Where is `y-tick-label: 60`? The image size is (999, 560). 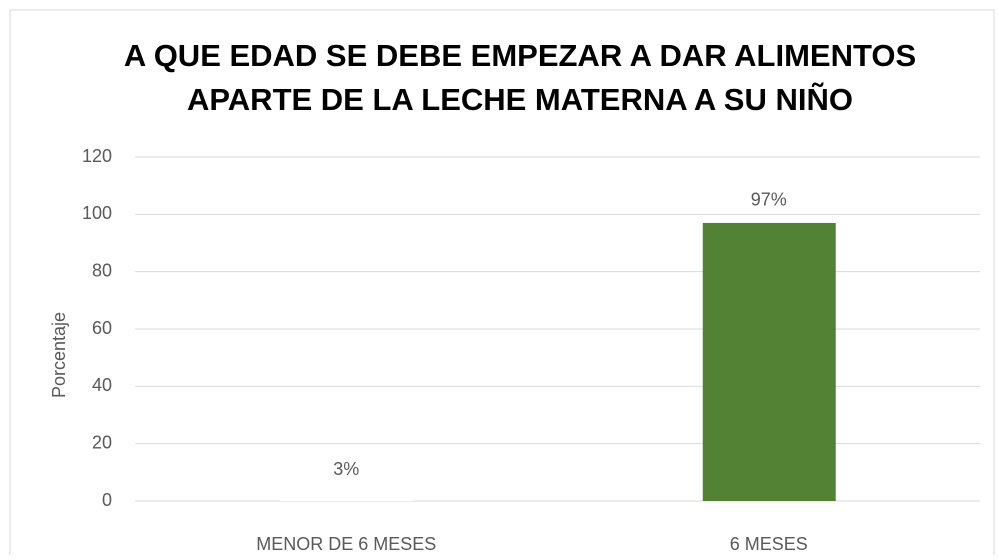 y-tick-label: 60 is located at coordinates (102, 328).